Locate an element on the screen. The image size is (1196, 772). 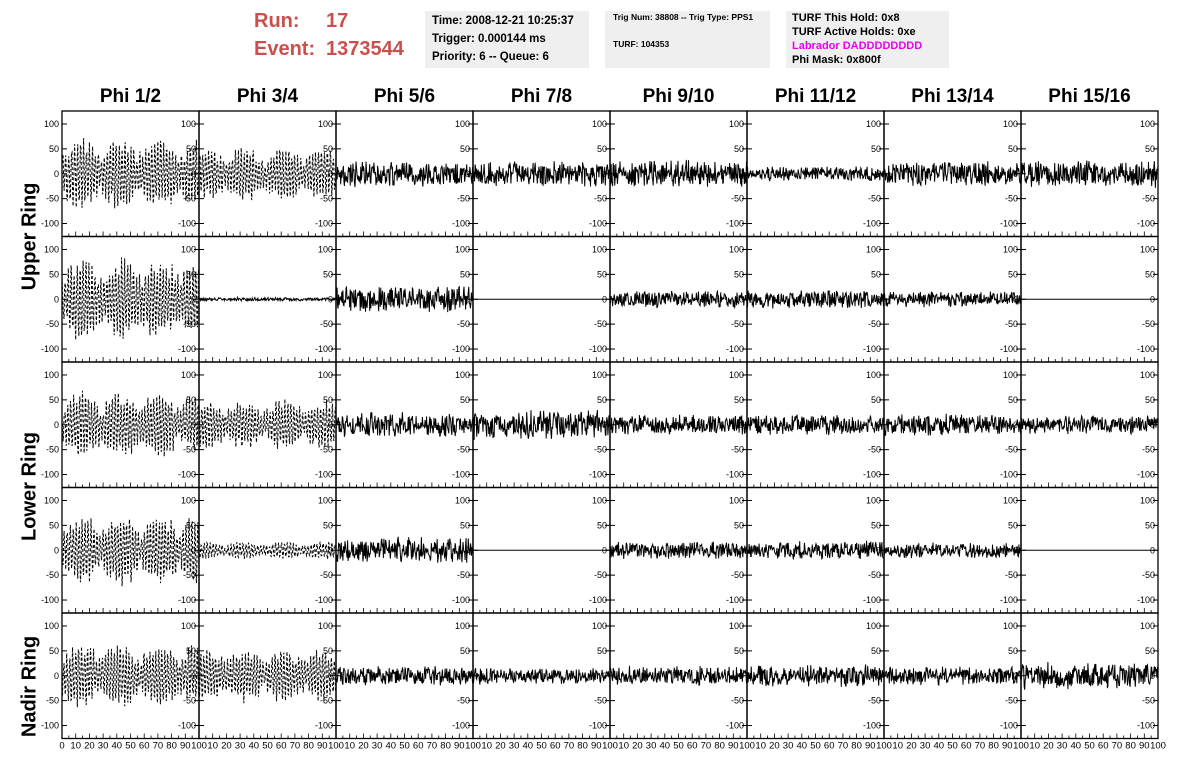
event-label: Event: is located at coordinates (285, 49).